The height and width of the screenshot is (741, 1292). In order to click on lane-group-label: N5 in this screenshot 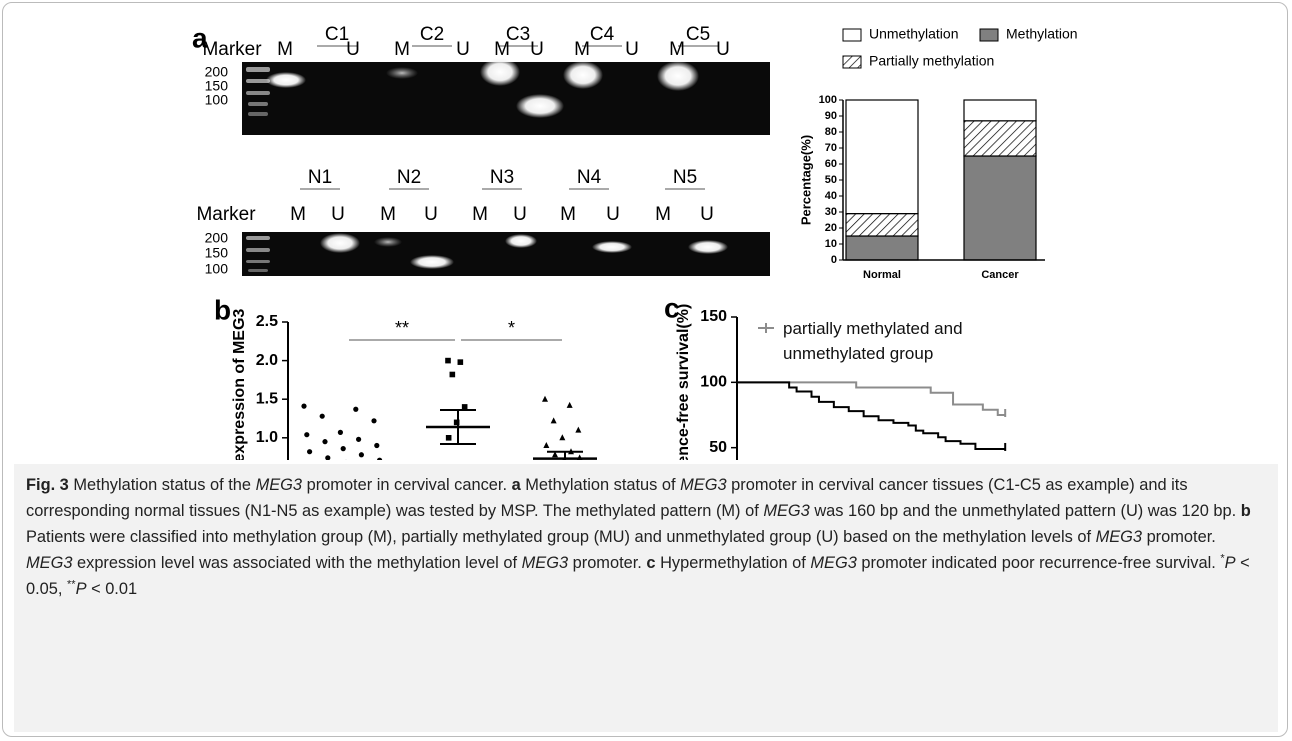, I will do `click(685, 177)`.